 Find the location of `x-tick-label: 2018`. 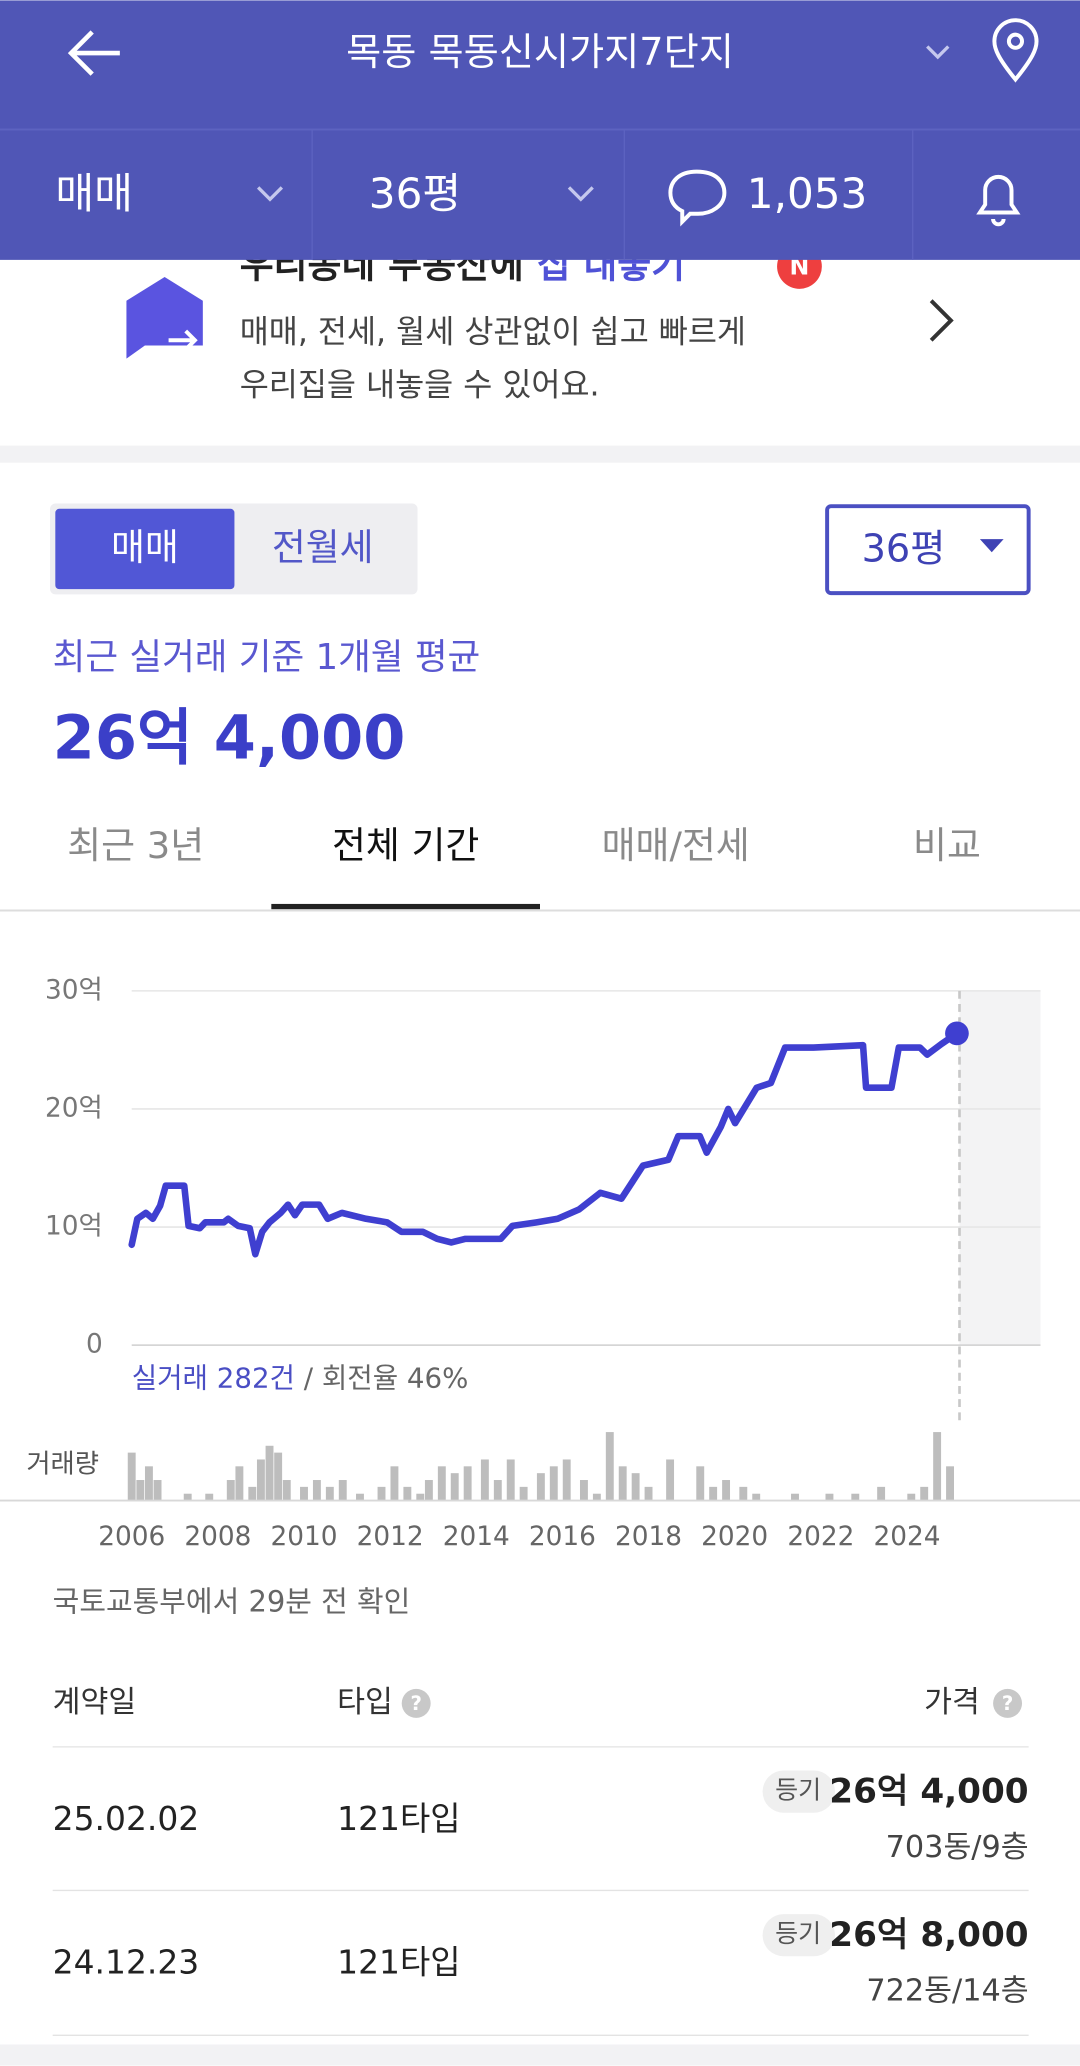

x-tick-label: 2018 is located at coordinates (648, 1537).